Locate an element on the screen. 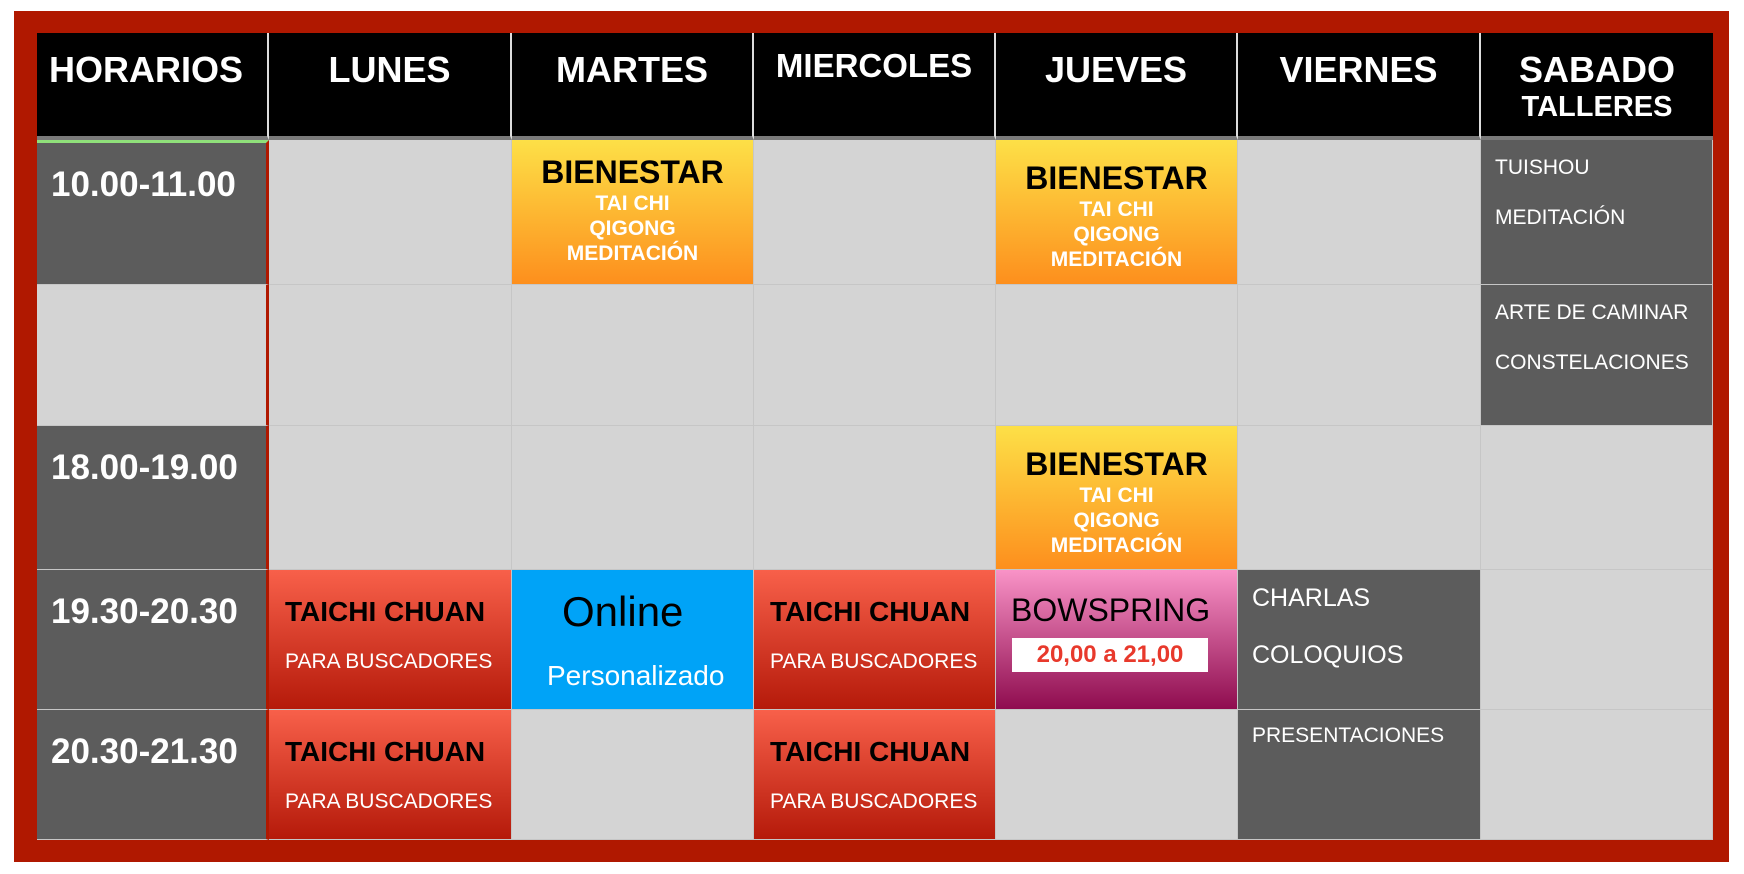 The width and height of the screenshot is (1744, 874). time-slot: 20.30-21.30 is located at coordinates (153, 775).